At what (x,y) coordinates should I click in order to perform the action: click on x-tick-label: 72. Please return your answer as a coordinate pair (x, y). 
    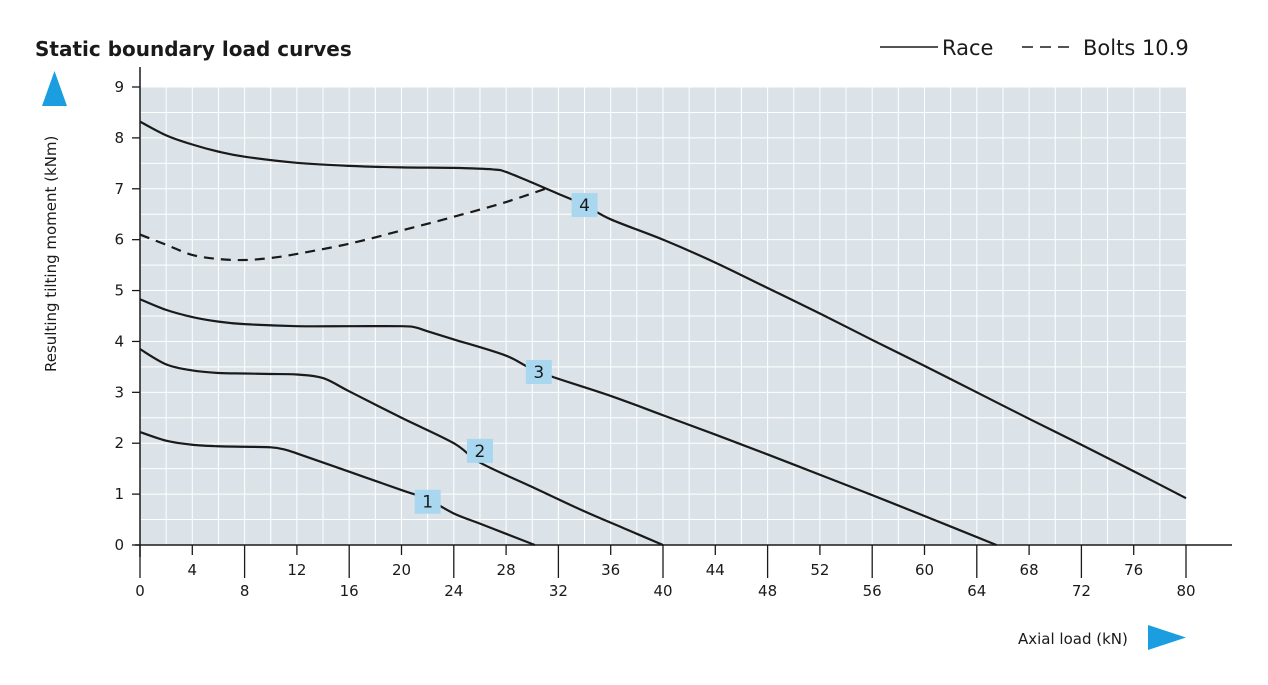
    Looking at the image, I should click on (1081, 591).